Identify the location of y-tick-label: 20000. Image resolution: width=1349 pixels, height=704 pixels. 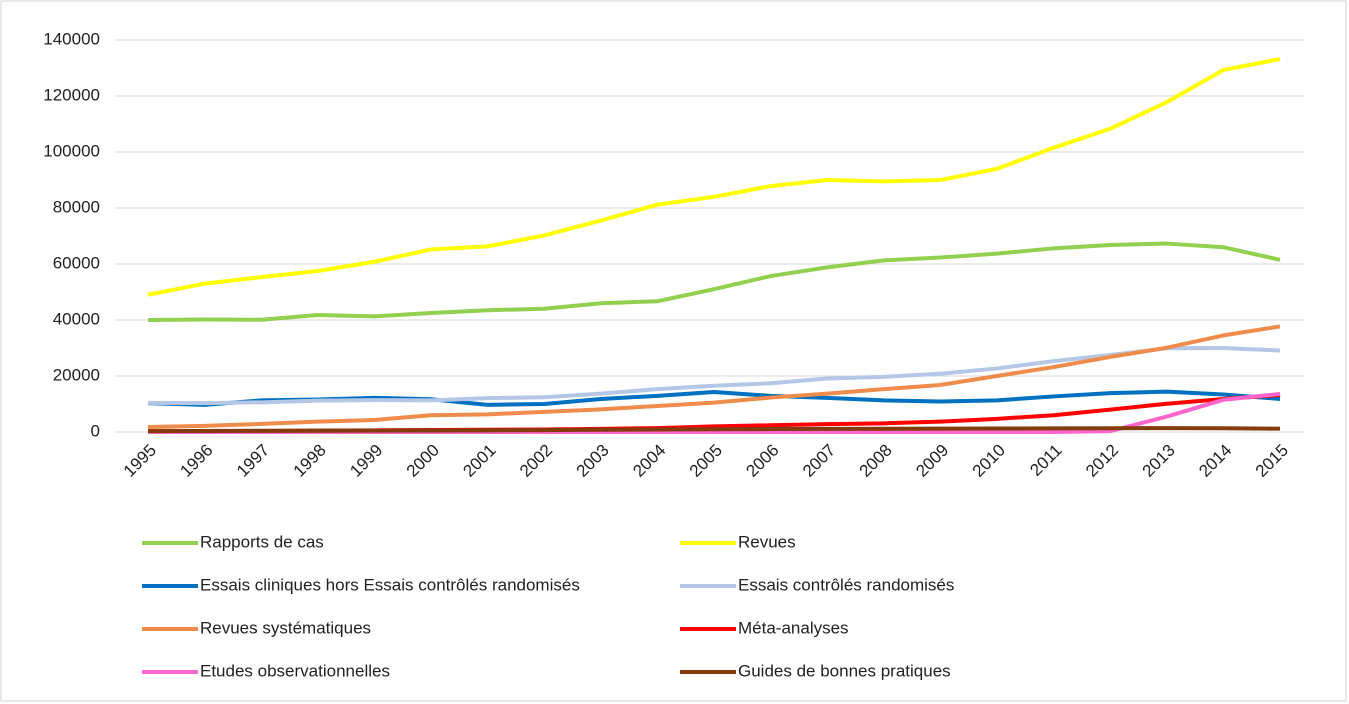
(76, 374).